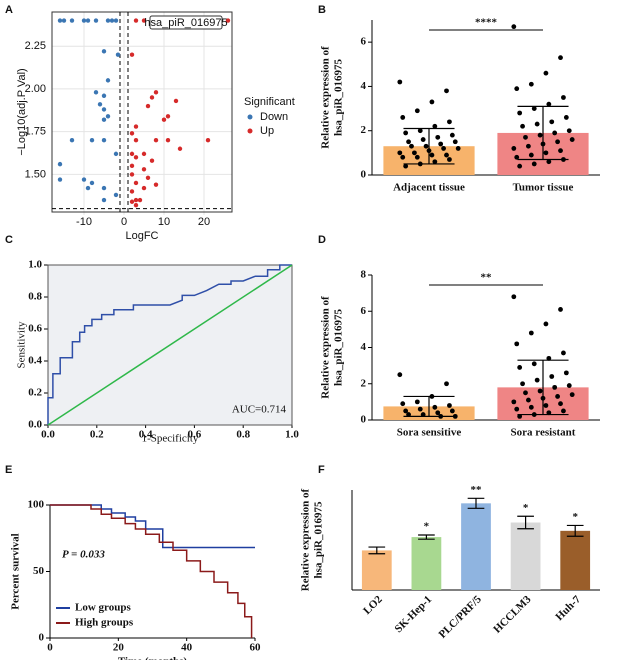  What do you see at coordinates (39, 571) in the screenshot?
I see `y-tick-label: 50` at bounding box center [39, 571].